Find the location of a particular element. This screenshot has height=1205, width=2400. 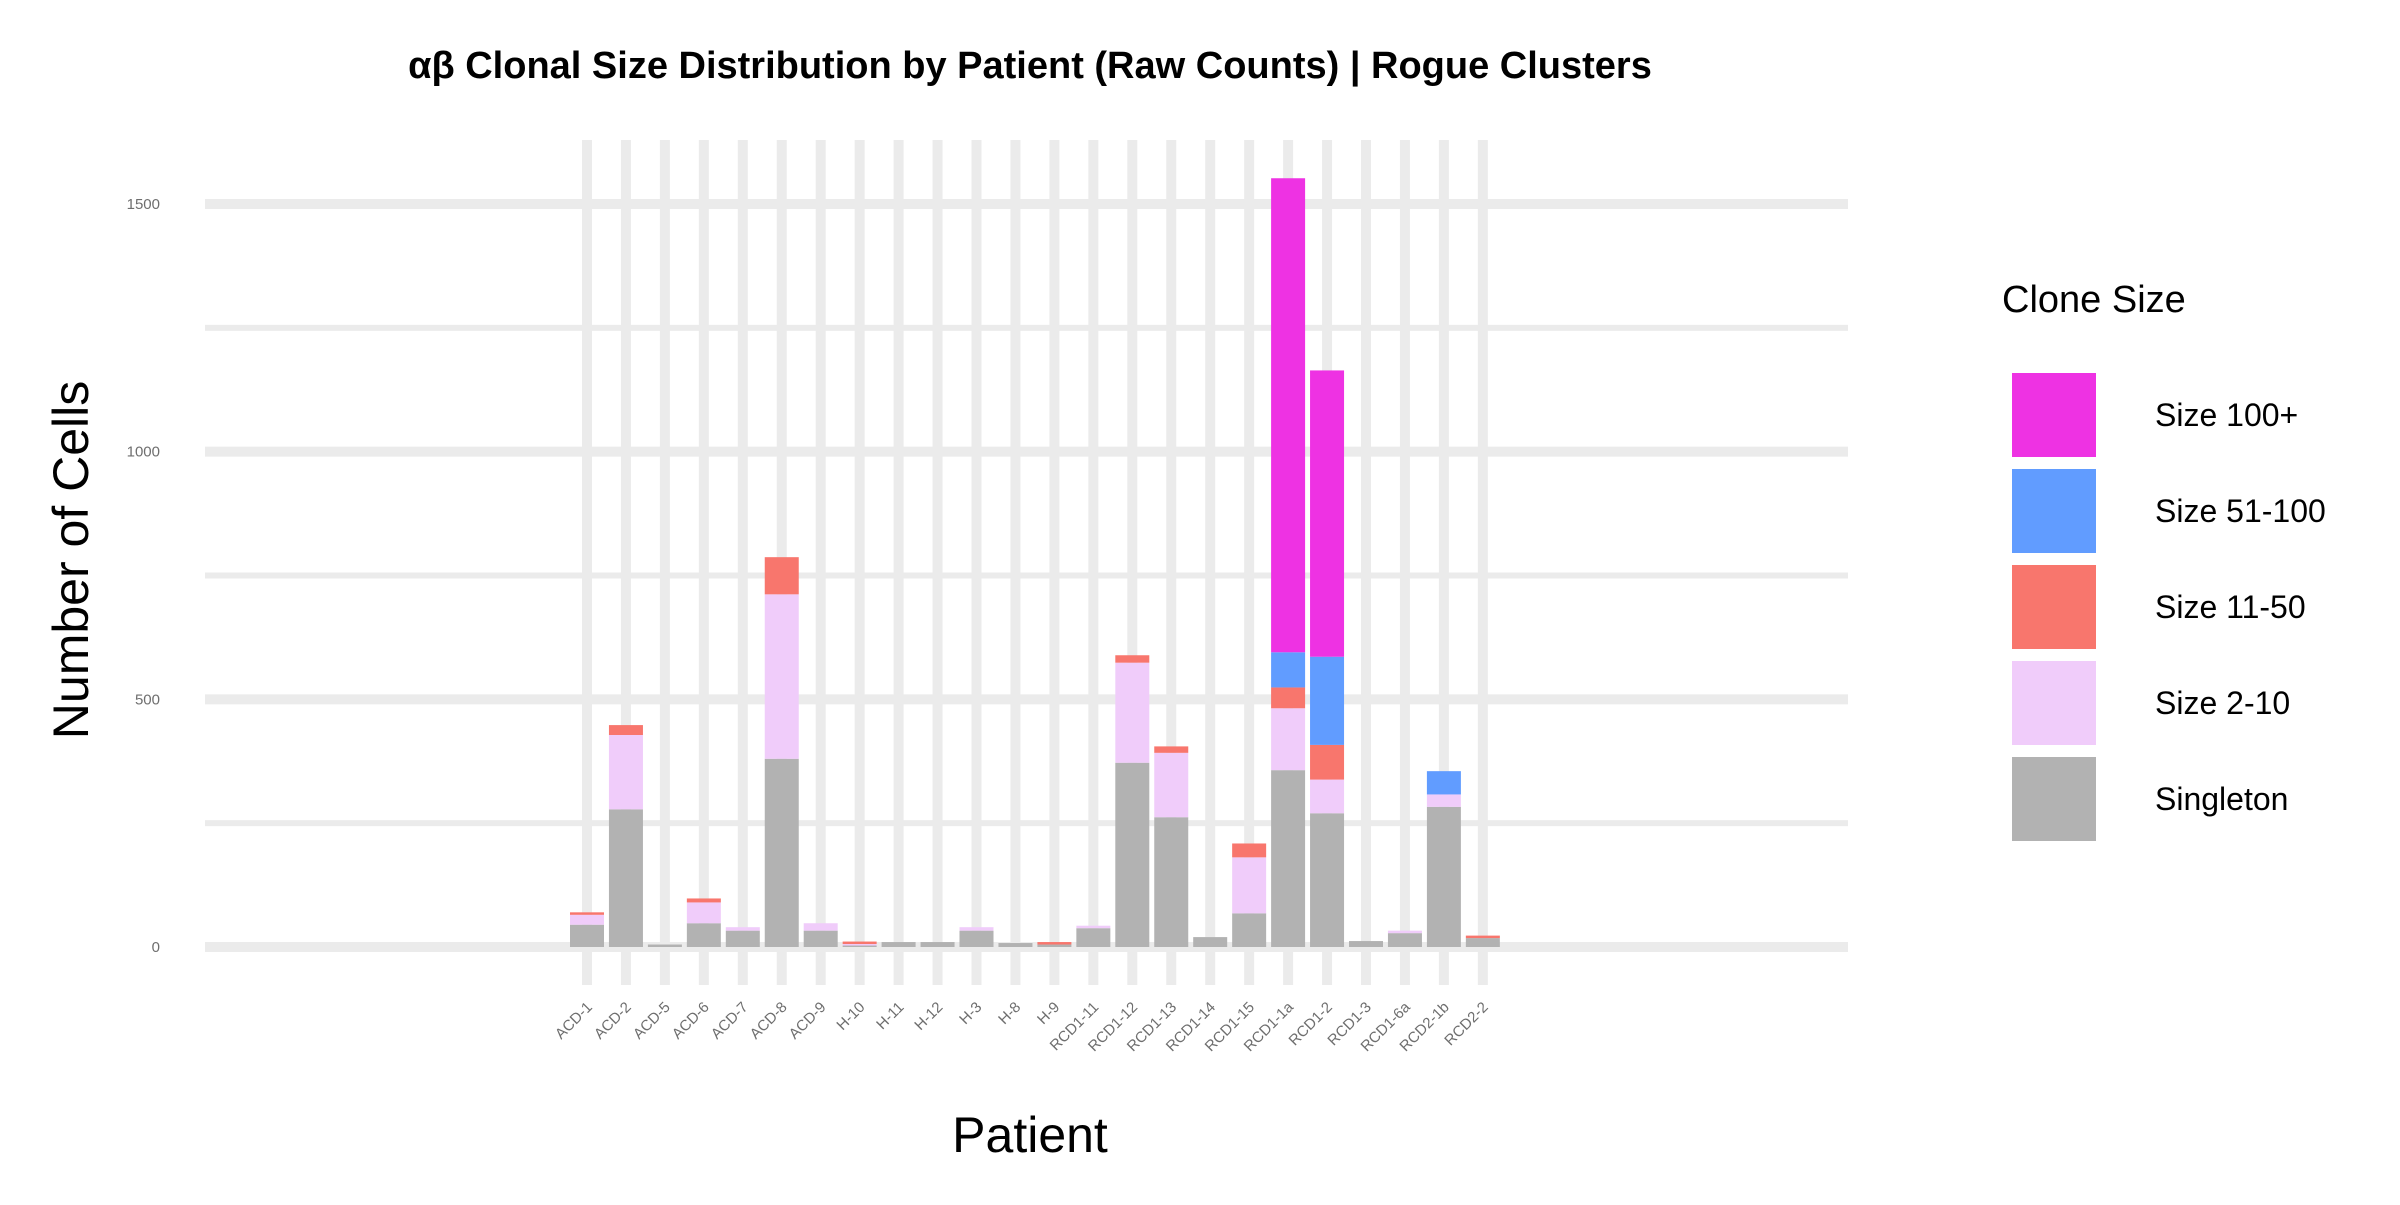

bar-H-10-size-11-50: H-10 · Size 11-50: 5 is located at coordinates (859, 943).